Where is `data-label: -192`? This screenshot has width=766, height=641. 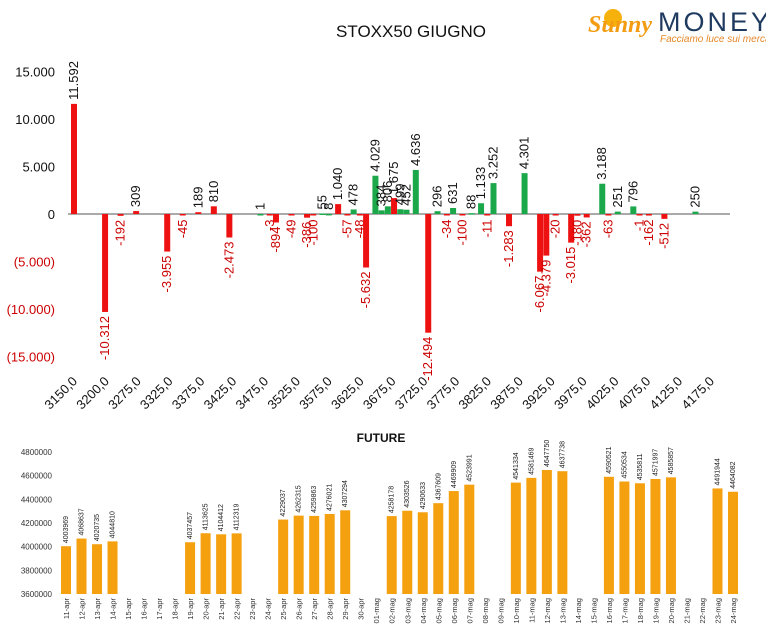 data-label: -192 is located at coordinates (120, 233).